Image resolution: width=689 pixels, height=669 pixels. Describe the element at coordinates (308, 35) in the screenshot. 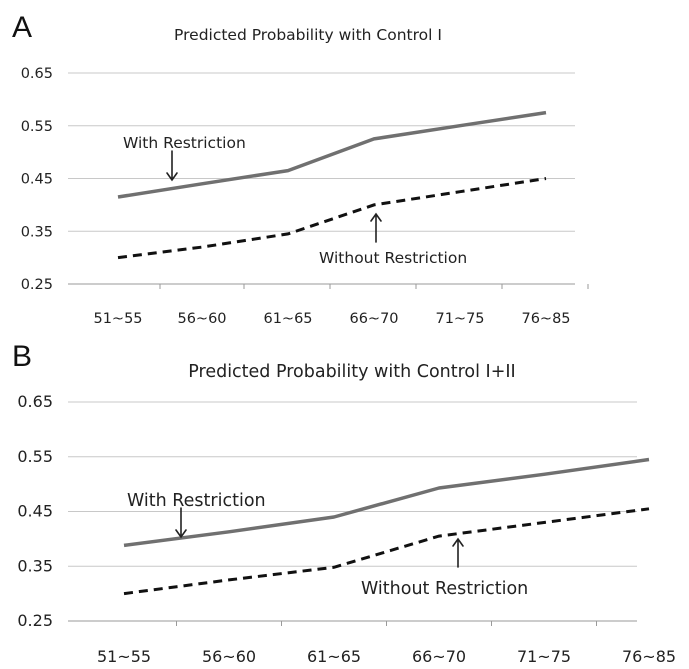

I see `panel-a-title: Predicted Probability with Control I` at that location.